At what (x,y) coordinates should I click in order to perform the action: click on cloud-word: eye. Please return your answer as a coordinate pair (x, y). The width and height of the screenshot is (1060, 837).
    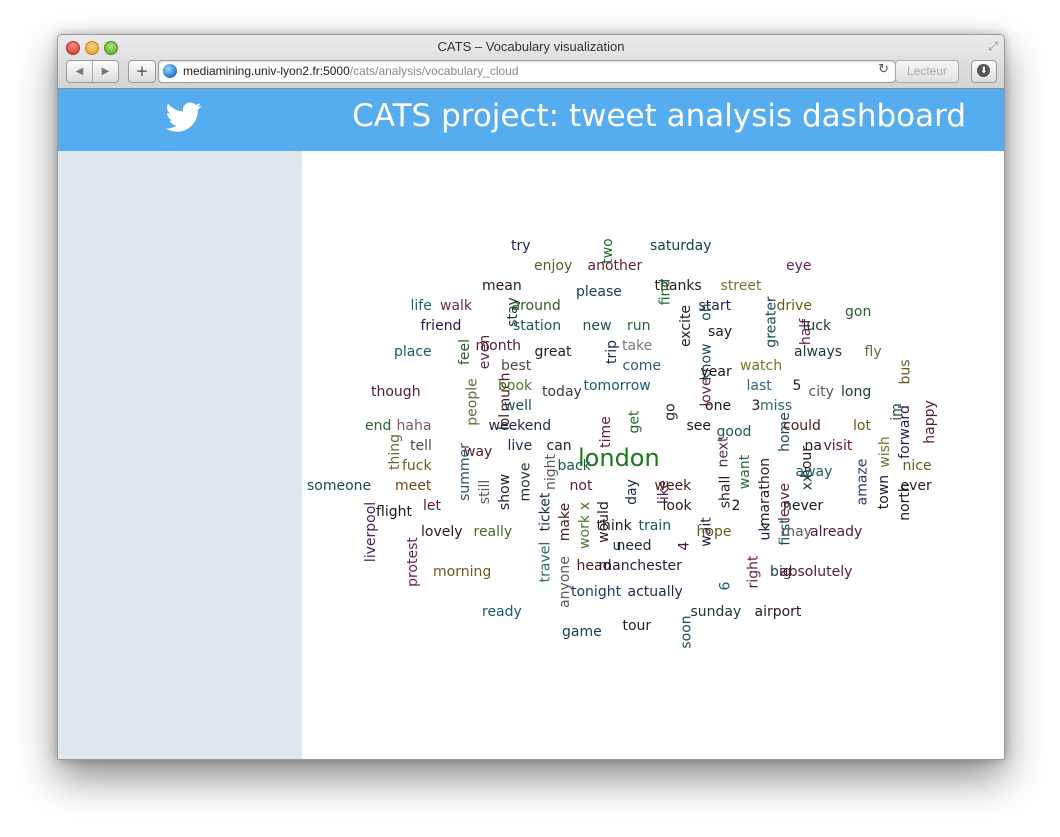
    Looking at the image, I should click on (799, 266).